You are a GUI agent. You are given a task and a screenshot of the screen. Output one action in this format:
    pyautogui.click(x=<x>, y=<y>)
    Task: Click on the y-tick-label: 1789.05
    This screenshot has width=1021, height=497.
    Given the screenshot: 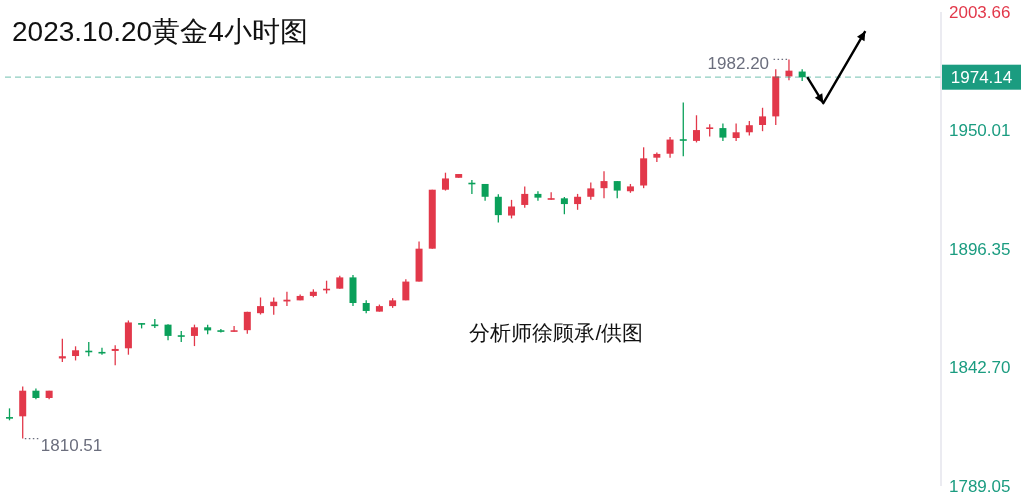 What is the action you would take?
    pyautogui.click(x=980, y=486)
    